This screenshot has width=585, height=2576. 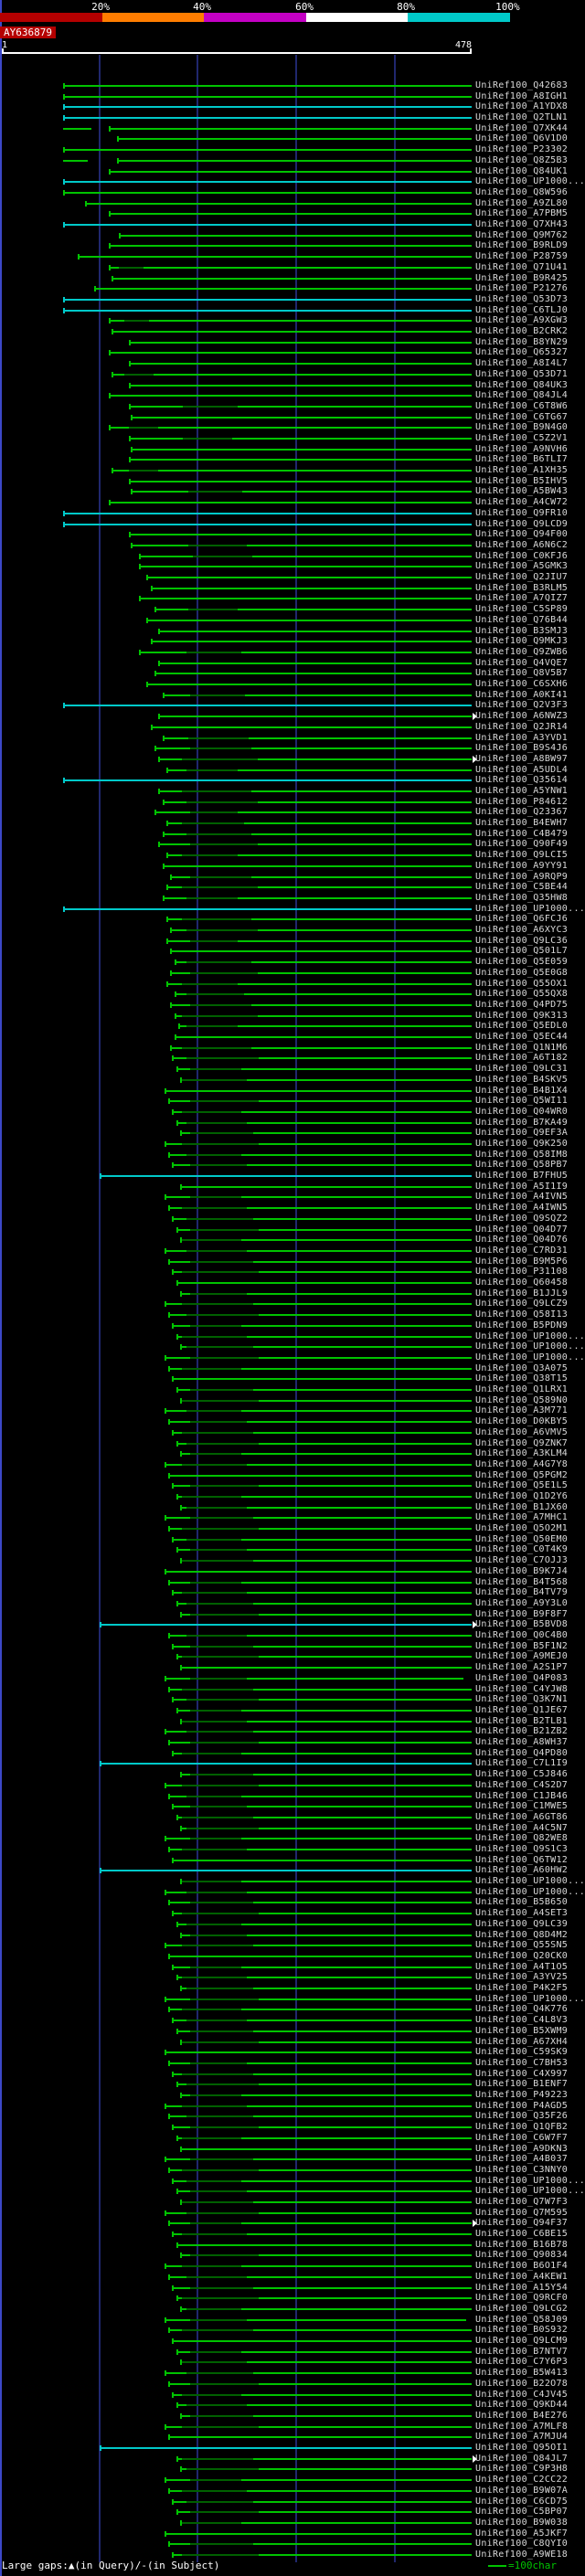 What do you see at coordinates (293, 1261) in the screenshot?
I see `hit-row: UniRef100_B9M5P6` at bounding box center [293, 1261].